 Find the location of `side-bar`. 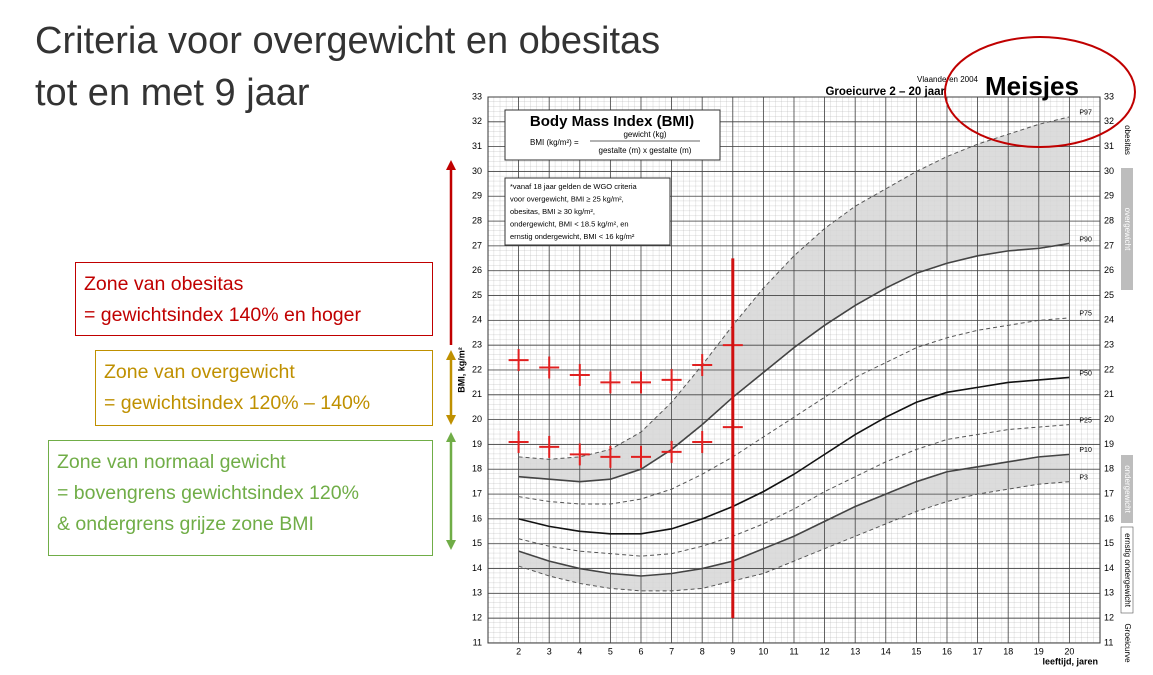

side-bar is located at coordinates (1127, 489).